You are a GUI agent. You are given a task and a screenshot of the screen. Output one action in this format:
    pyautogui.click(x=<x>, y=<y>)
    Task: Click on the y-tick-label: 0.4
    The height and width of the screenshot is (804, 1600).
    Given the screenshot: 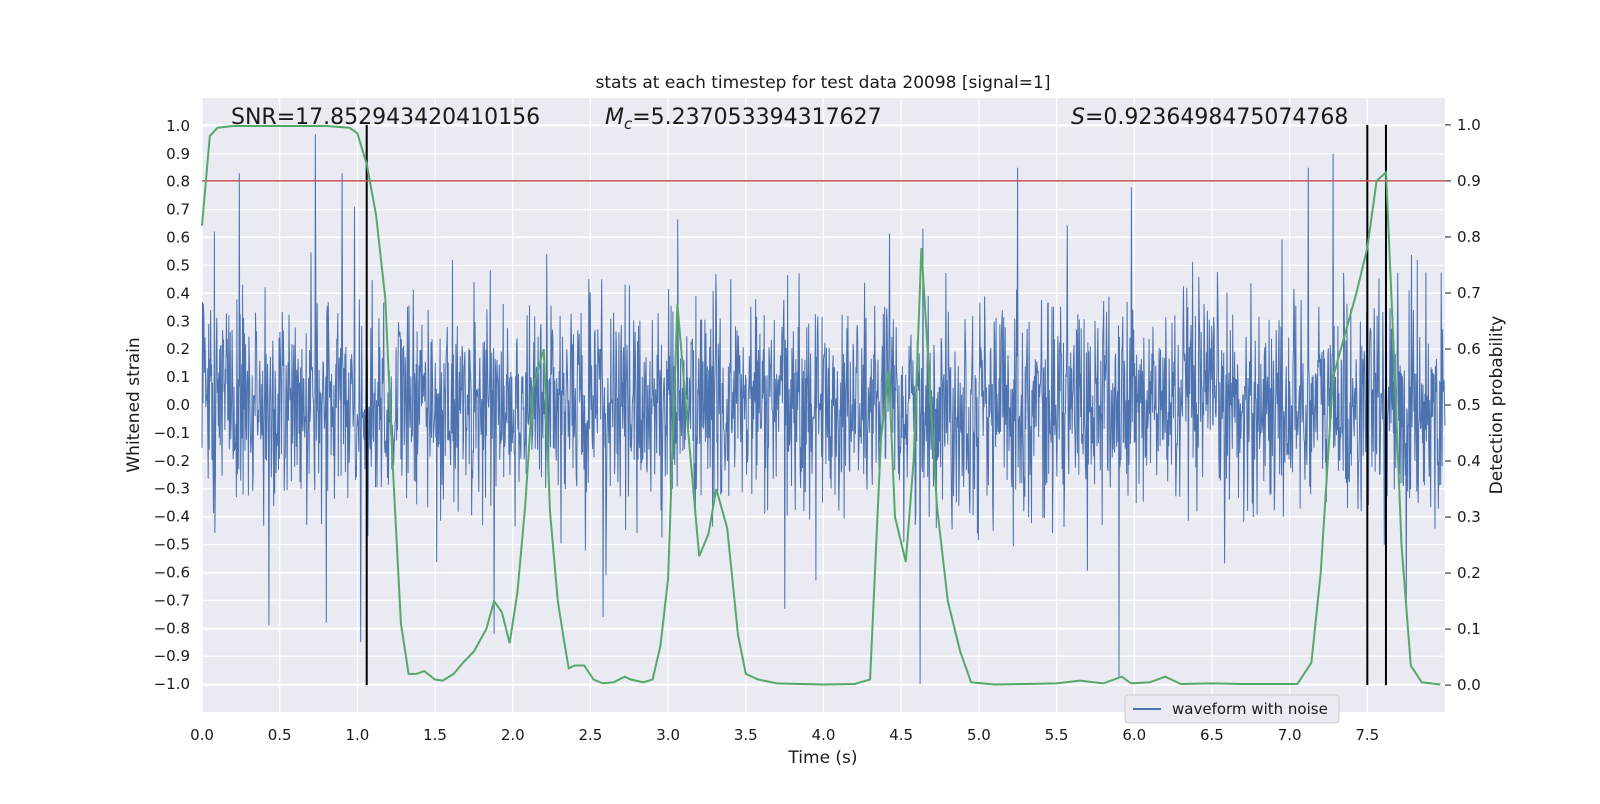 What is the action you would take?
    pyautogui.click(x=178, y=293)
    